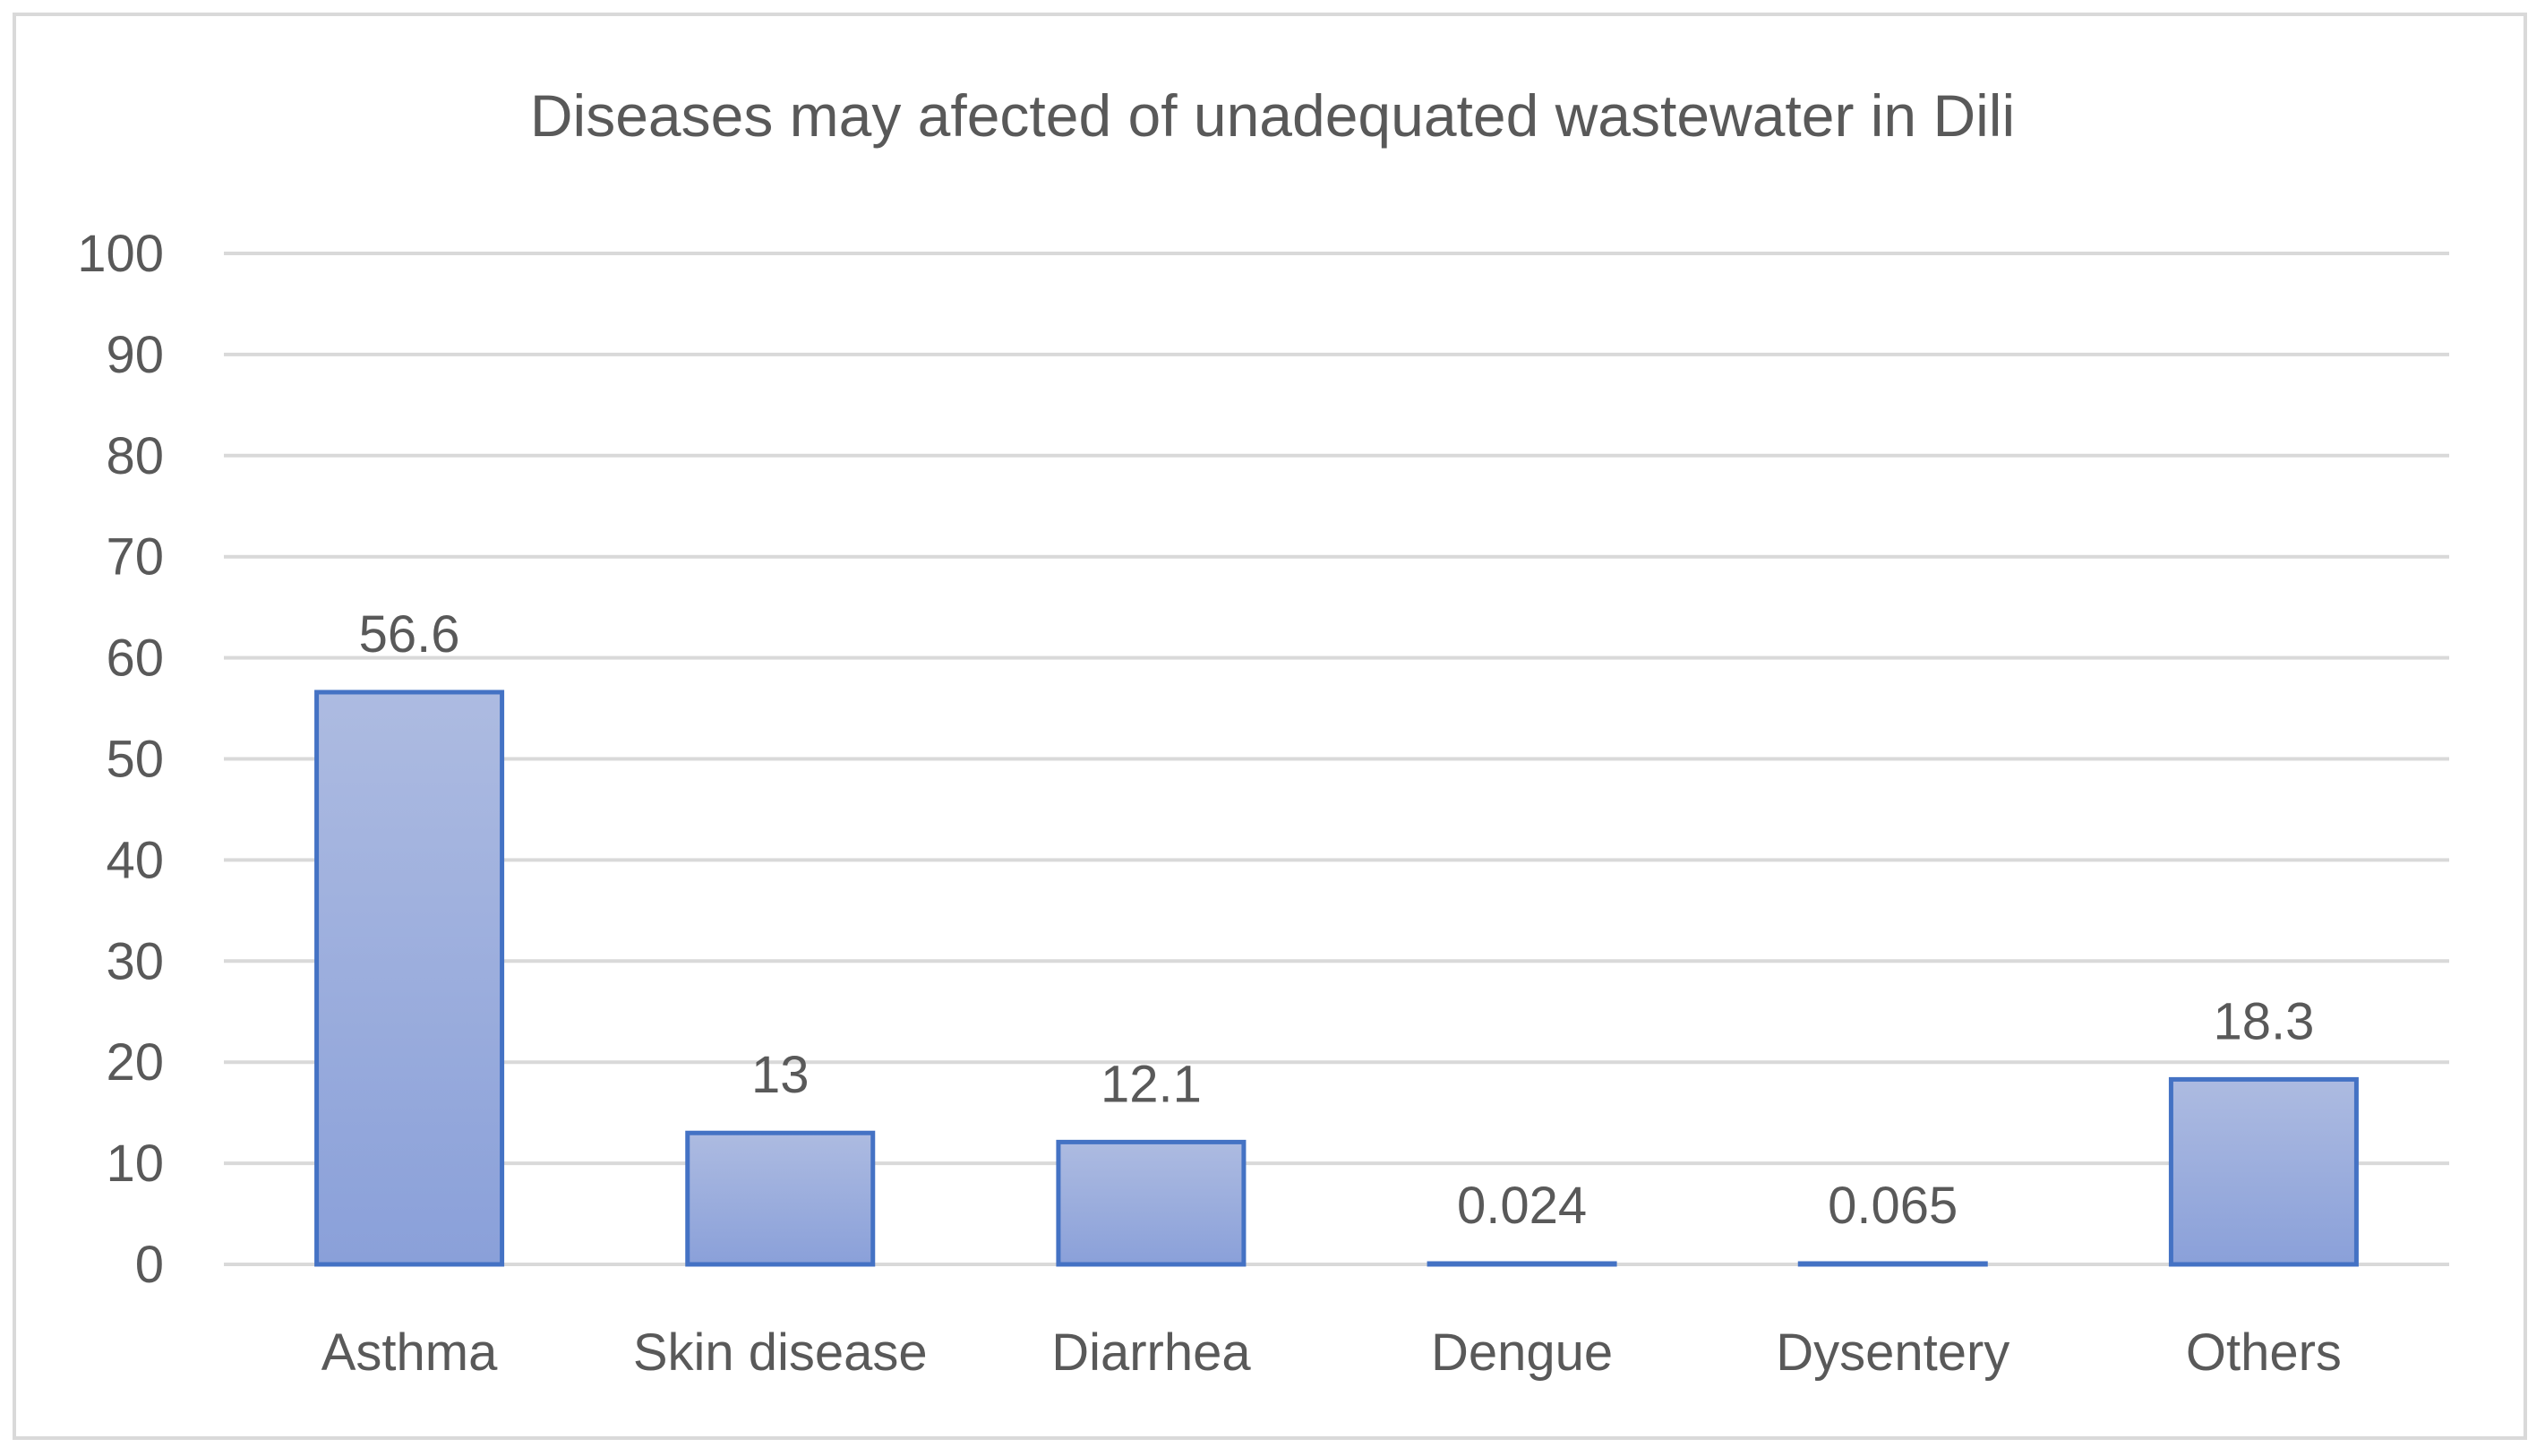 The height and width of the screenshot is (1456, 2545). Describe the element at coordinates (135, 659) in the screenshot. I see `y-tick-label: 60` at that location.